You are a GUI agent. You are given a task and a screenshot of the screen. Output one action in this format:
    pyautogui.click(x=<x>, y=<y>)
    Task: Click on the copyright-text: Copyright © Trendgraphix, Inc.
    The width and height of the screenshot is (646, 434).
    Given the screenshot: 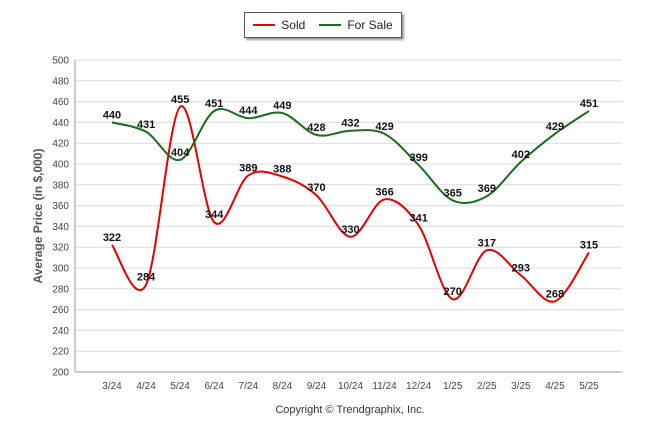 What is the action you would take?
    pyautogui.click(x=349, y=410)
    